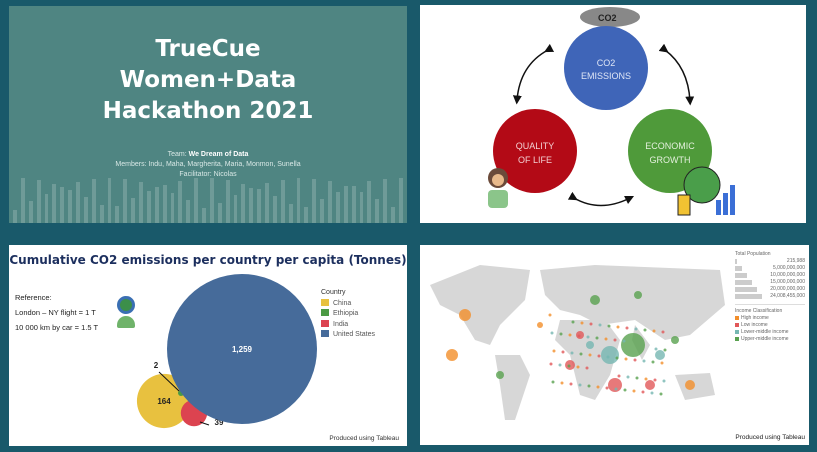  What do you see at coordinates (770, 332) in the screenshot?
I see `income-legend-item: Lower-middle income` at bounding box center [770, 332].